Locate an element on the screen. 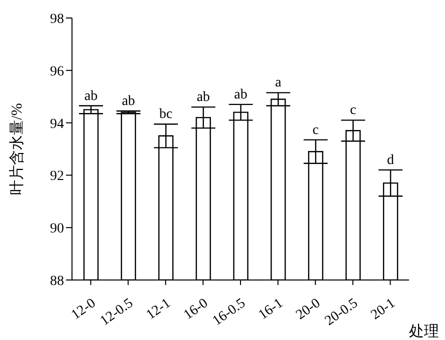 The height and width of the screenshot is (340, 445). x-tick-label: 20-1 is located at coordinates (383, 310).